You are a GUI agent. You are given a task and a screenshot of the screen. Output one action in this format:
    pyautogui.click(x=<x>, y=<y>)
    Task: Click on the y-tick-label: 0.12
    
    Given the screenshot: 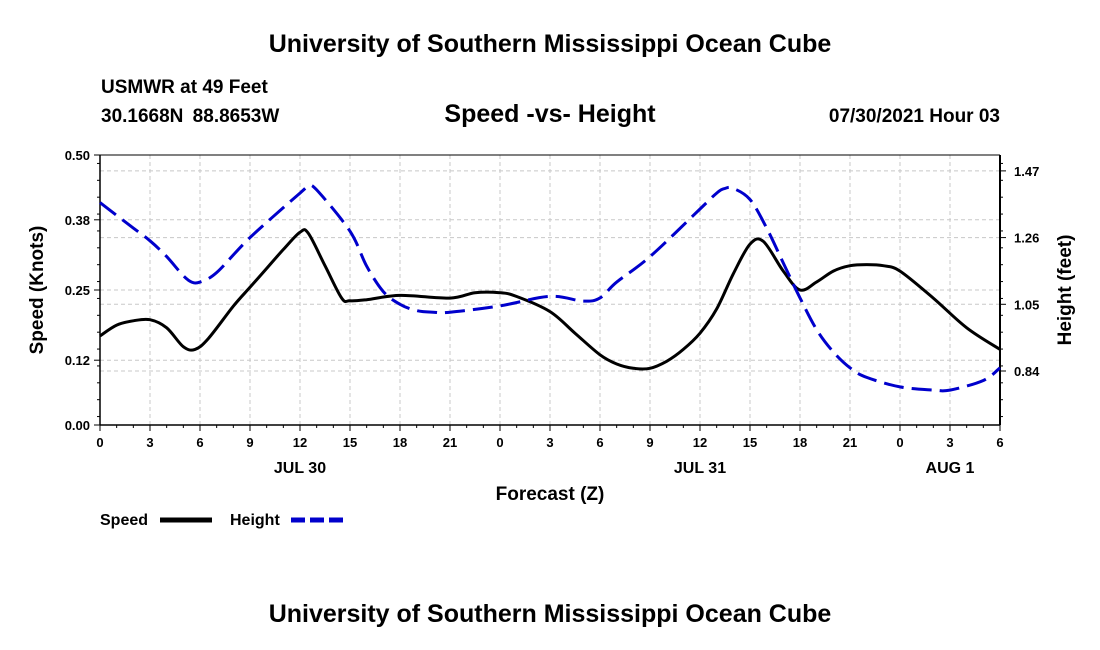 What is the action you would take?
    pyautogui.click(x=77, y=360)
    